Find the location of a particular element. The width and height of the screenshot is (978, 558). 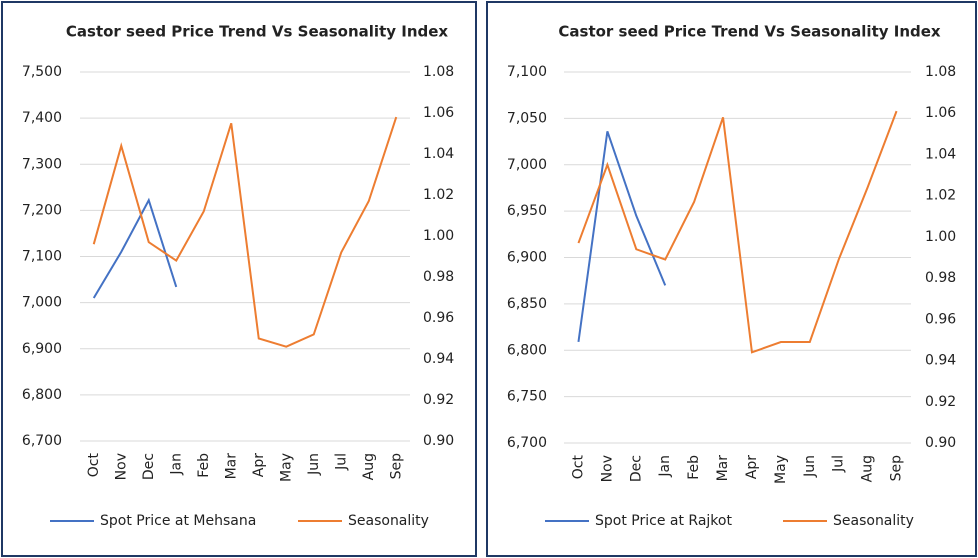

y-tick-label: 7,200 is located at coordinates (42, 210).